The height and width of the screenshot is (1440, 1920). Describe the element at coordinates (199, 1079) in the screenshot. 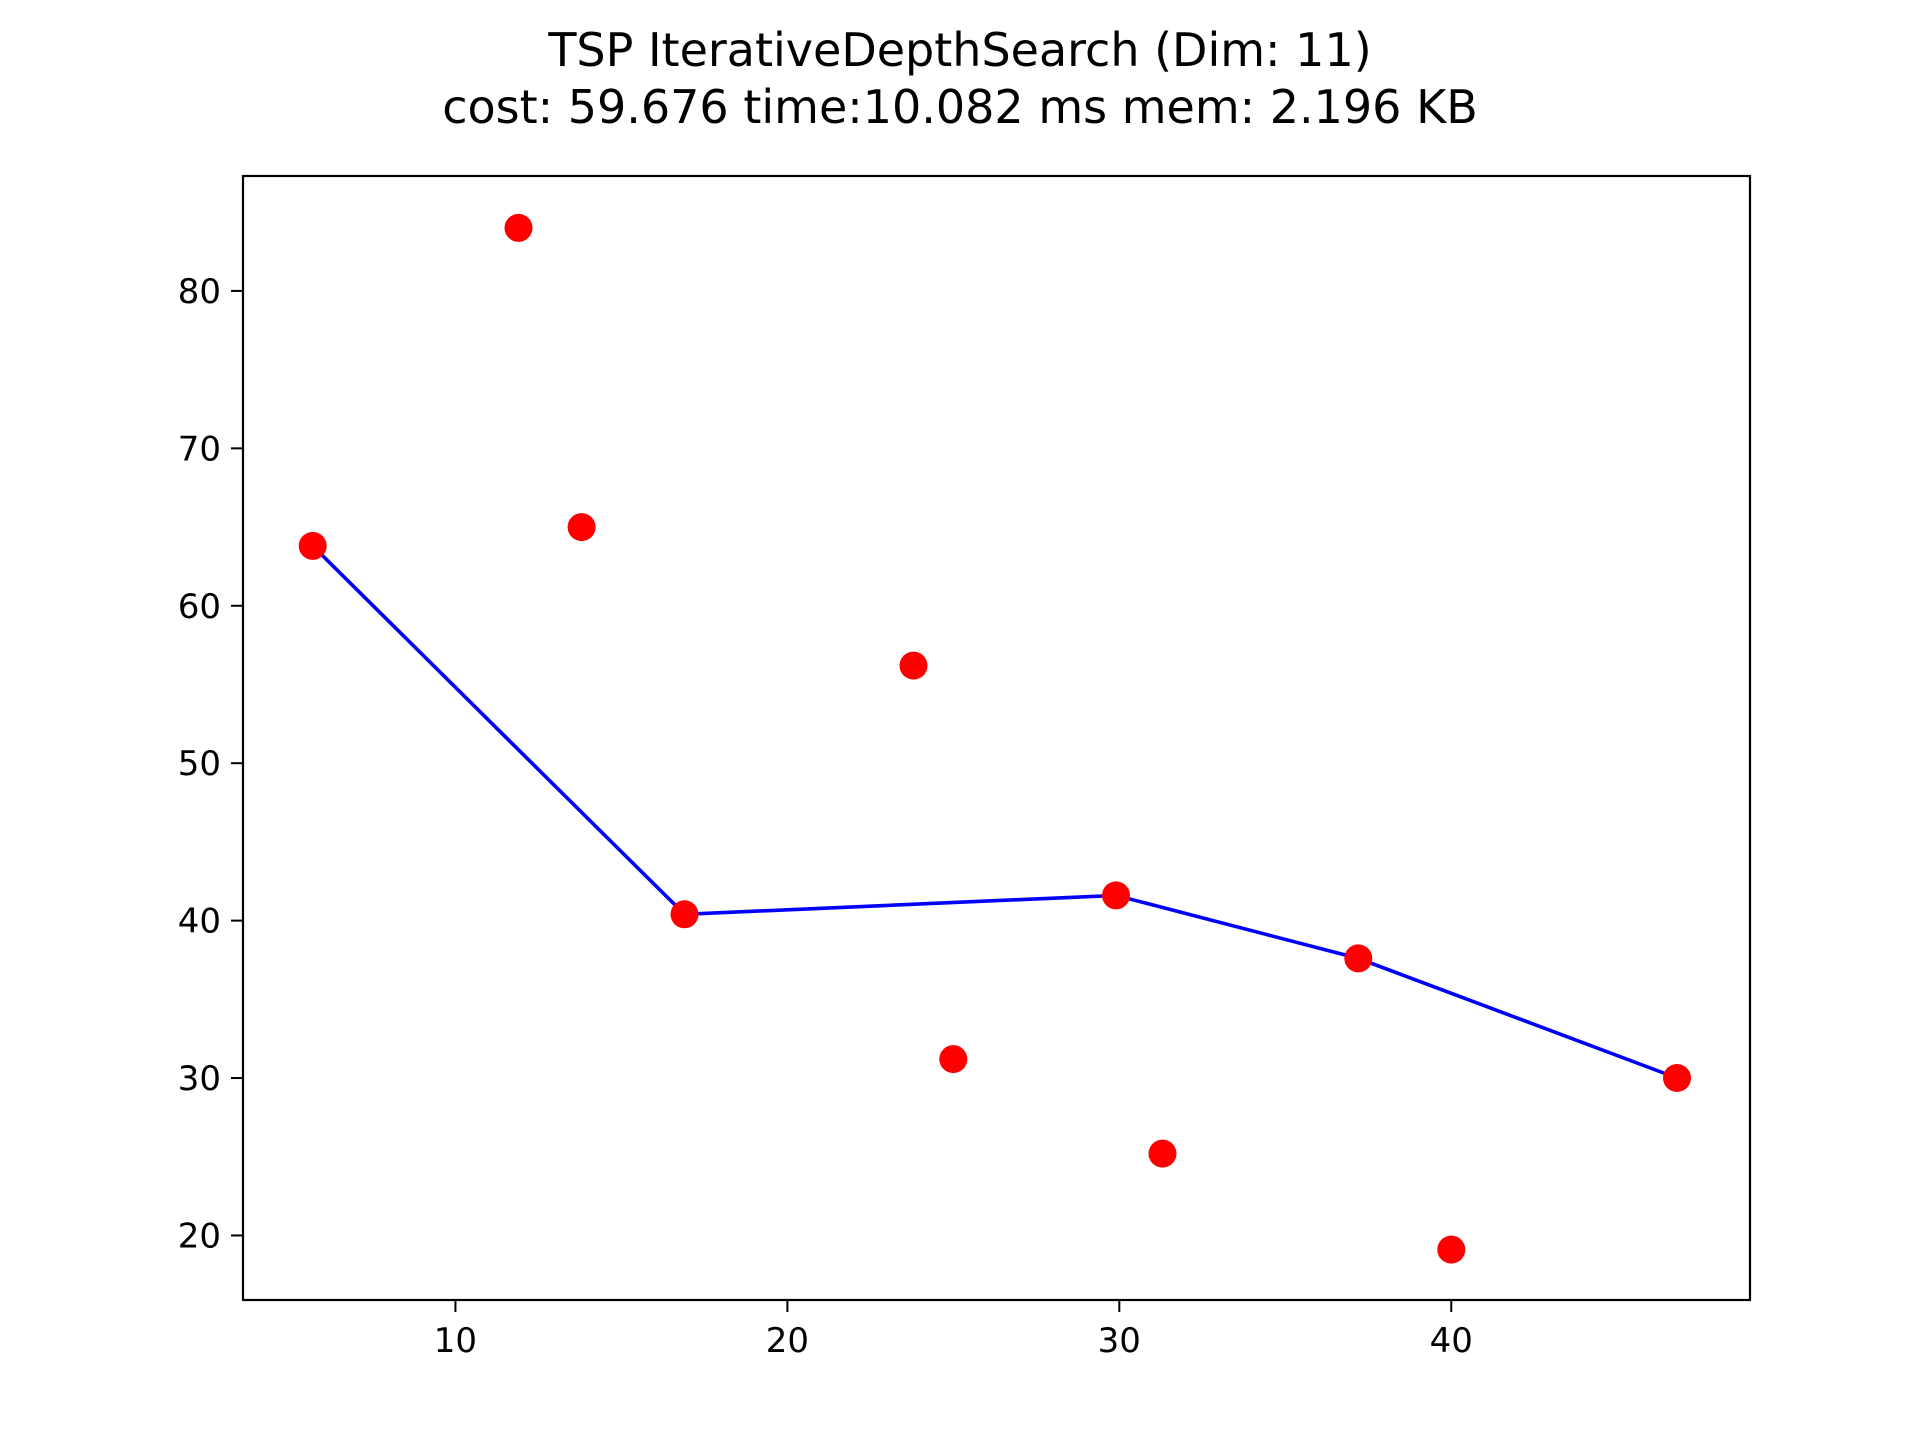

I see `y-tick-label: 30` at that location.